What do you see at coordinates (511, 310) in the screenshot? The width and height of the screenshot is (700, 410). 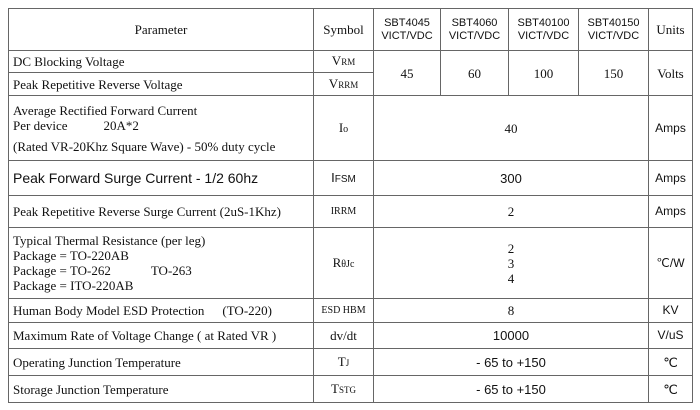 I see `value: 8` at bounding box center [511, 310].